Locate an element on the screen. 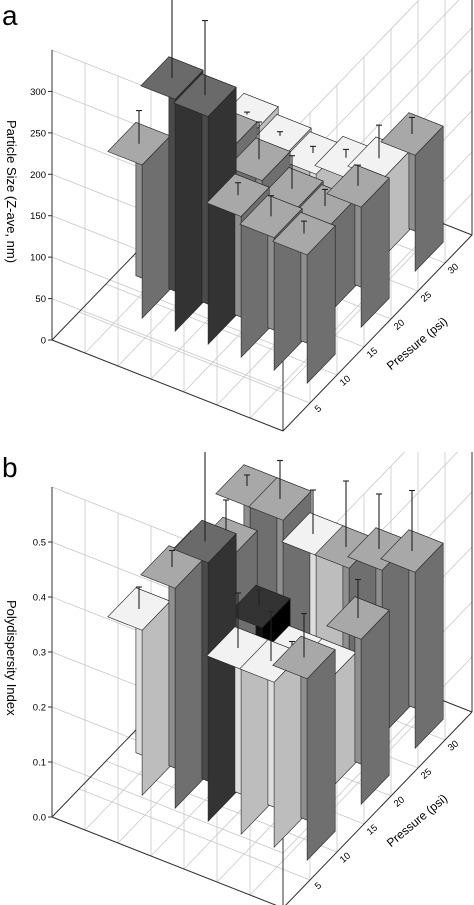  y-tick-label: 0.4 is located at coordinates (39, 598).